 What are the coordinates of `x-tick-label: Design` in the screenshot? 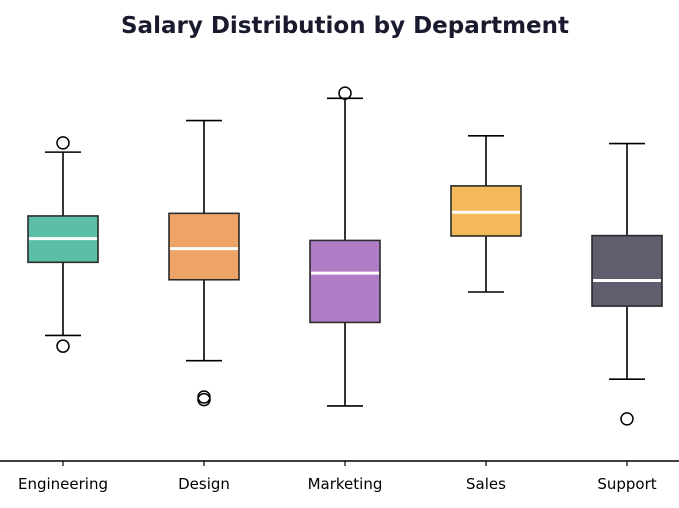 It's located at (204, 484).